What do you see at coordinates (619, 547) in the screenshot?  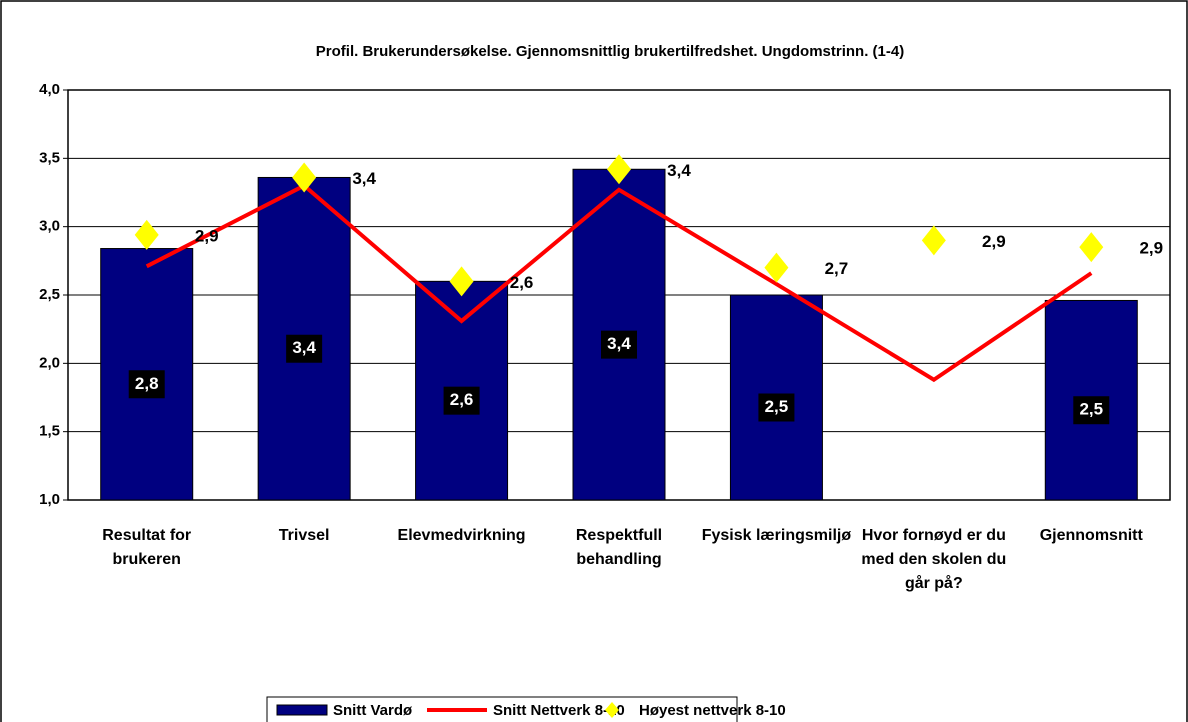 I see `x-tick-label: Respektfull behandling` at bounding box center [619, 547].